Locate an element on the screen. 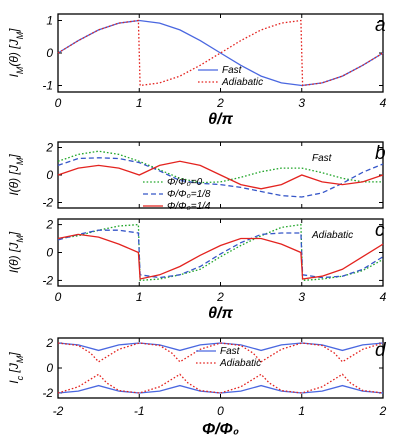 This screenshot has width=416, height=444. panel-b: 2 0 -2 I(θ) [JM] b Fast Φ/Φ₀=0Φ/Φ₀=1/8Φ/Φ₀=1/4 is located at coordinates (196, 177).